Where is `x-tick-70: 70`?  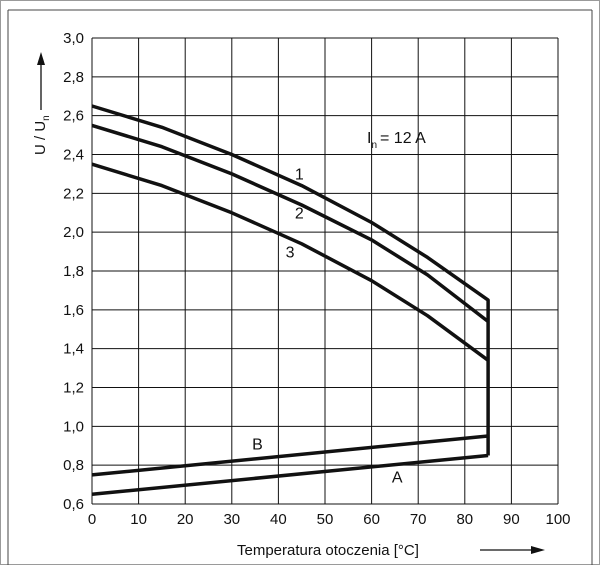
x-tick-70: 70 is located at coordinates (418, 519).